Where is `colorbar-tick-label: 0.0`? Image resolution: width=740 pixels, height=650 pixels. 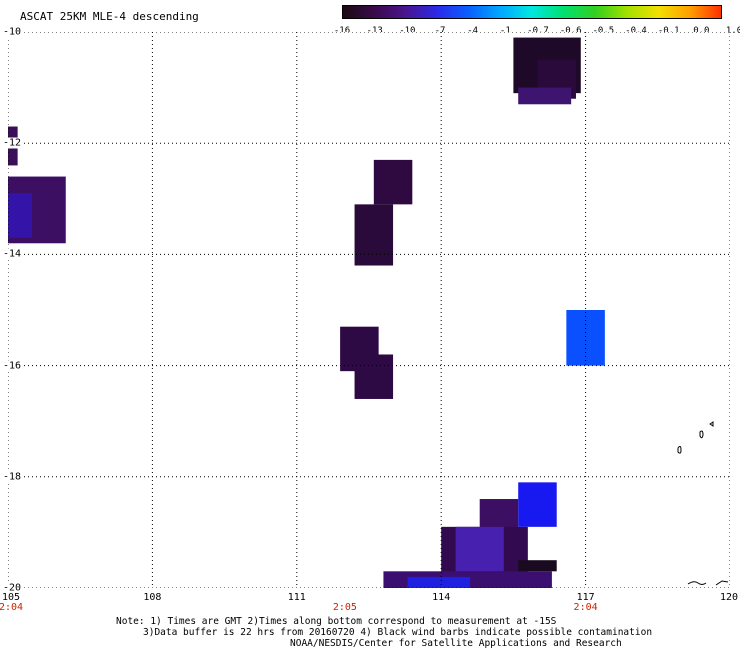
colorbar-tick-label: 0.0 is located at coordinates (701, 31).